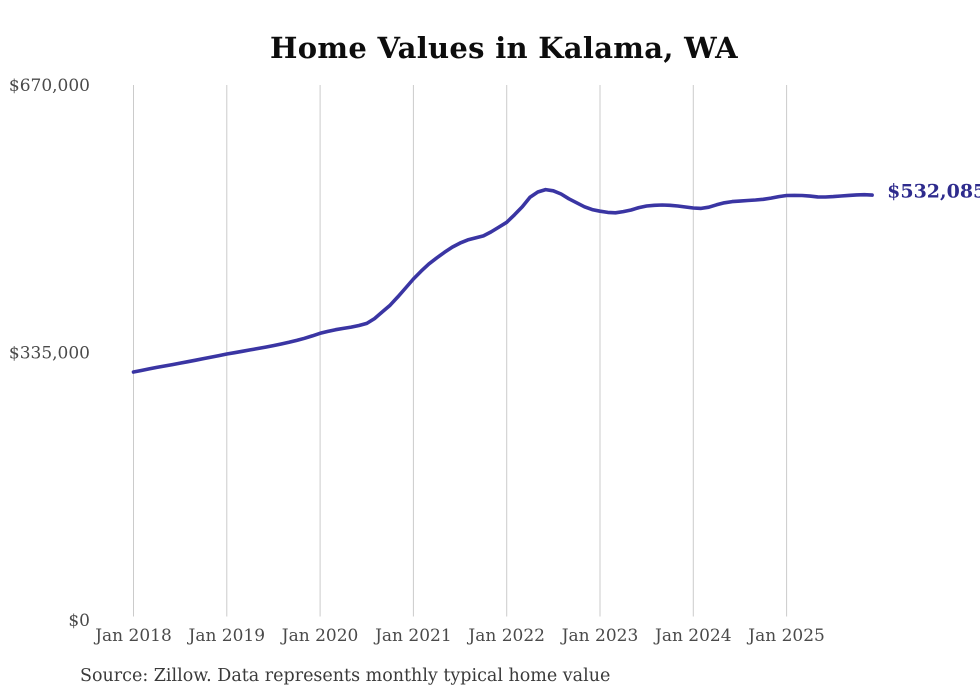 This screenshot has height=699, width=980. What do you see at coordinates (599, 636) in the screenshot?
I see `x-tick-label: Jan 2023` at bounding box center [599, 636].